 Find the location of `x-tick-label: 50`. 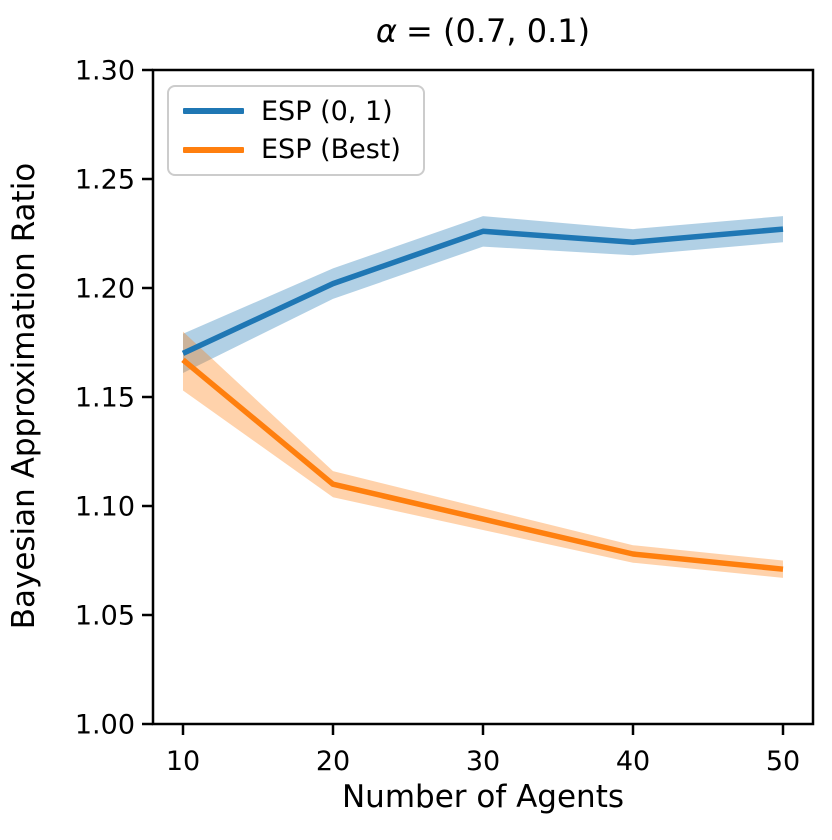

x-tick-label: 50 is located at coordinates (783, 761).